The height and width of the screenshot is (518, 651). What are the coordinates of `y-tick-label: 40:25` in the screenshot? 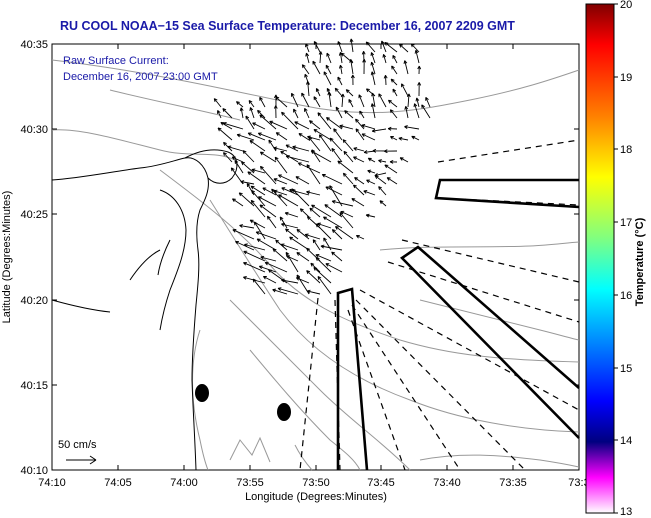 It's located at (34, 215).